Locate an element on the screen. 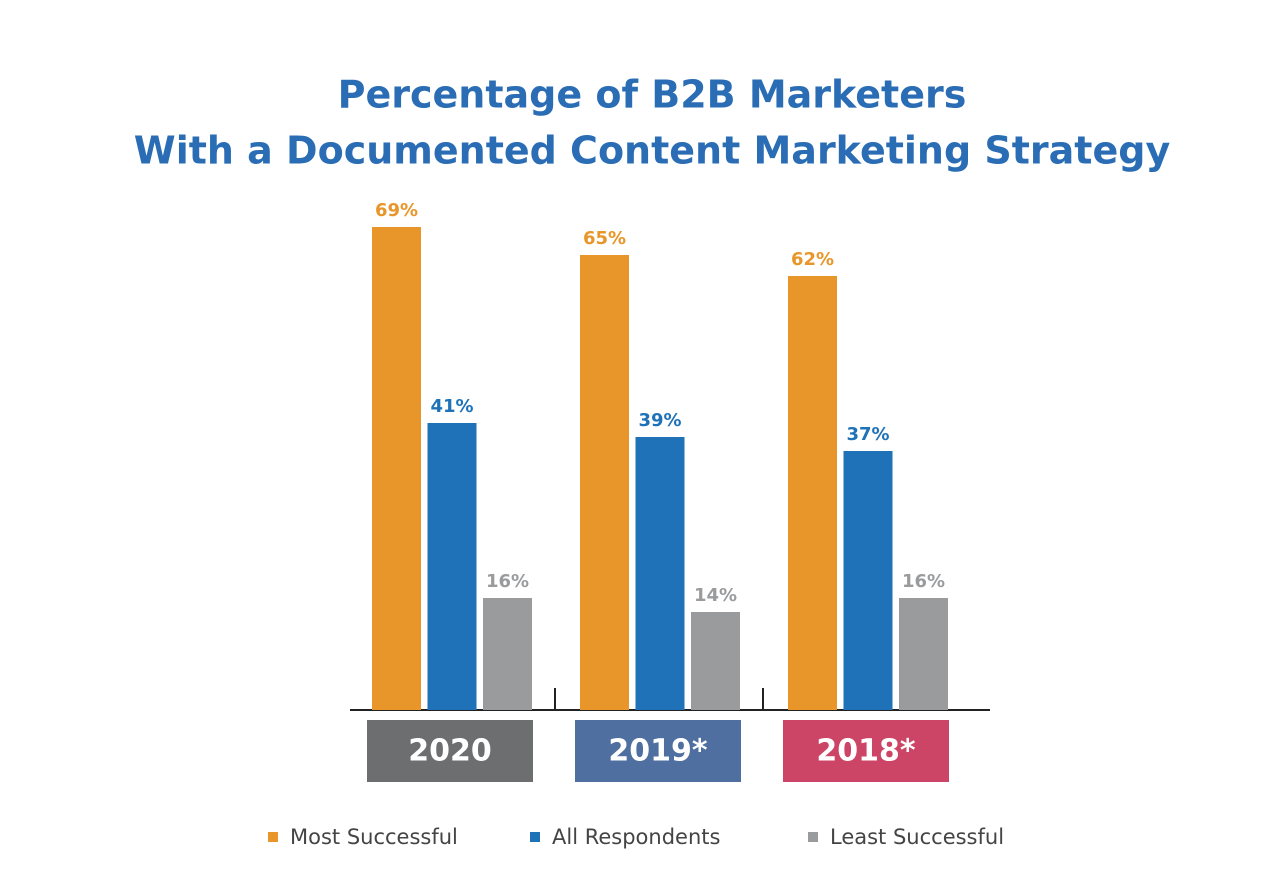 This screenshot has height=870, width=1284. value-label: 14% is located at coordinates (715, 595).